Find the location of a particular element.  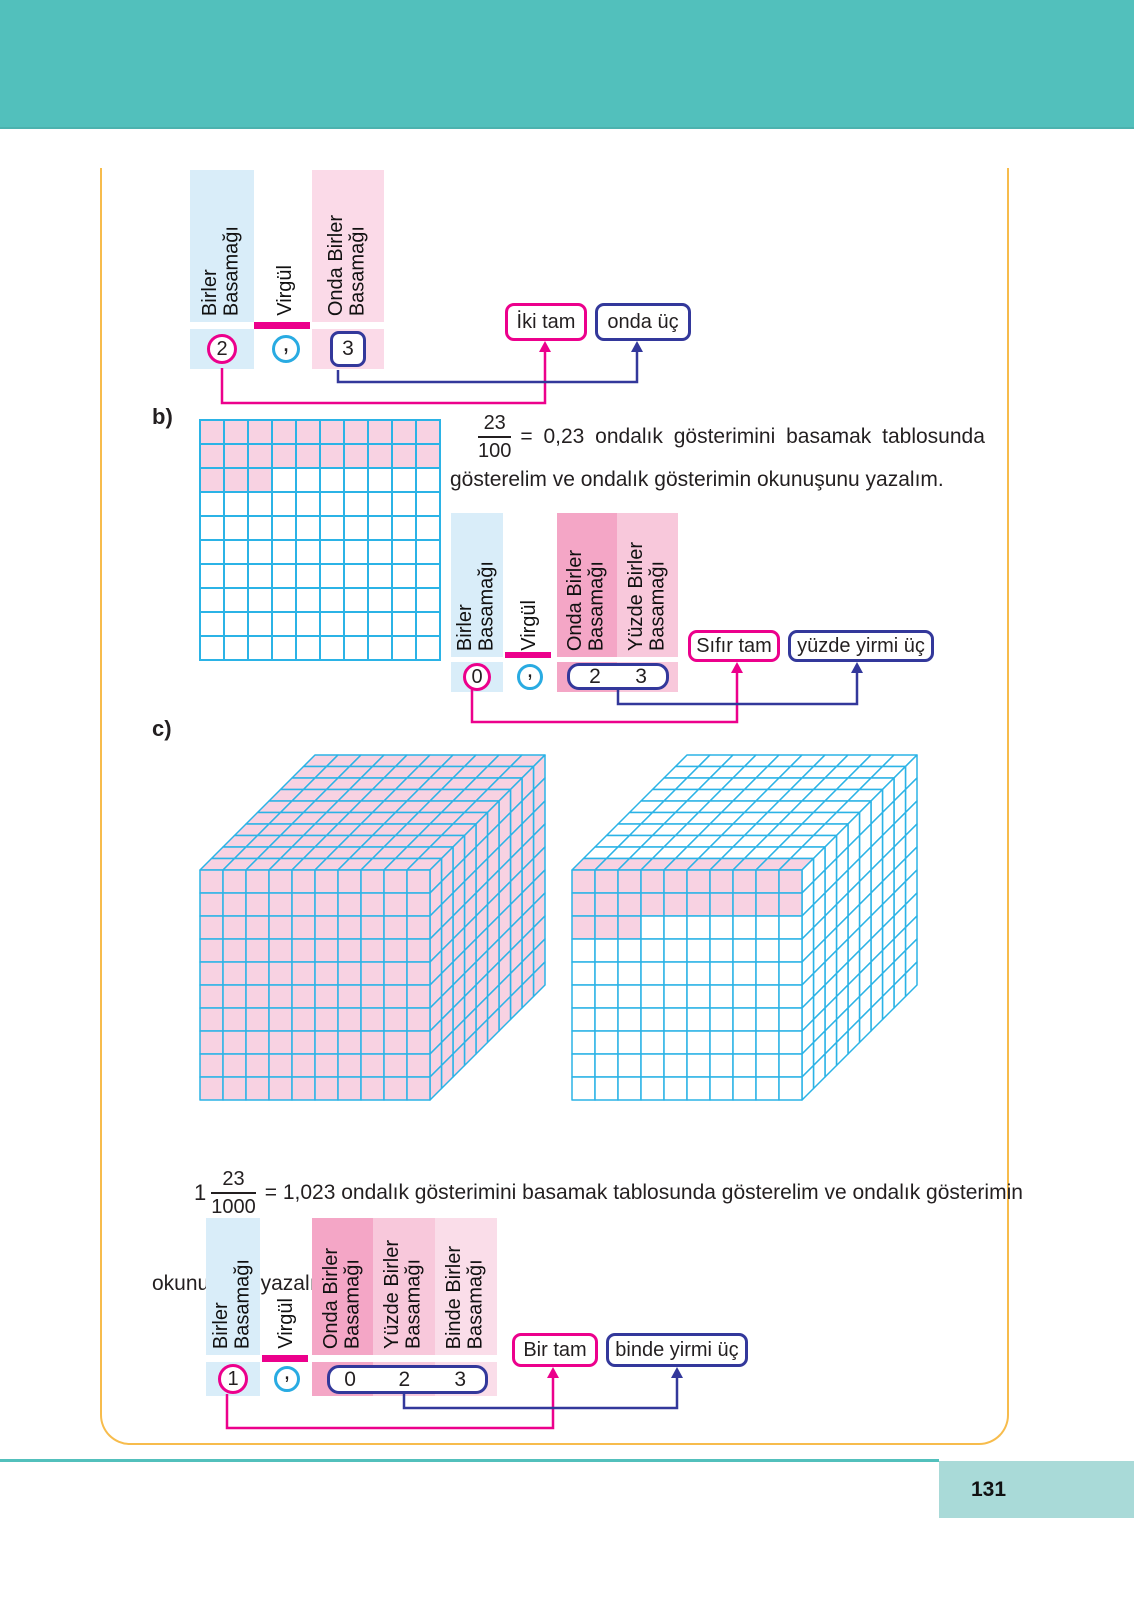

b-virgul-underline is located at coordinates (528, 655).